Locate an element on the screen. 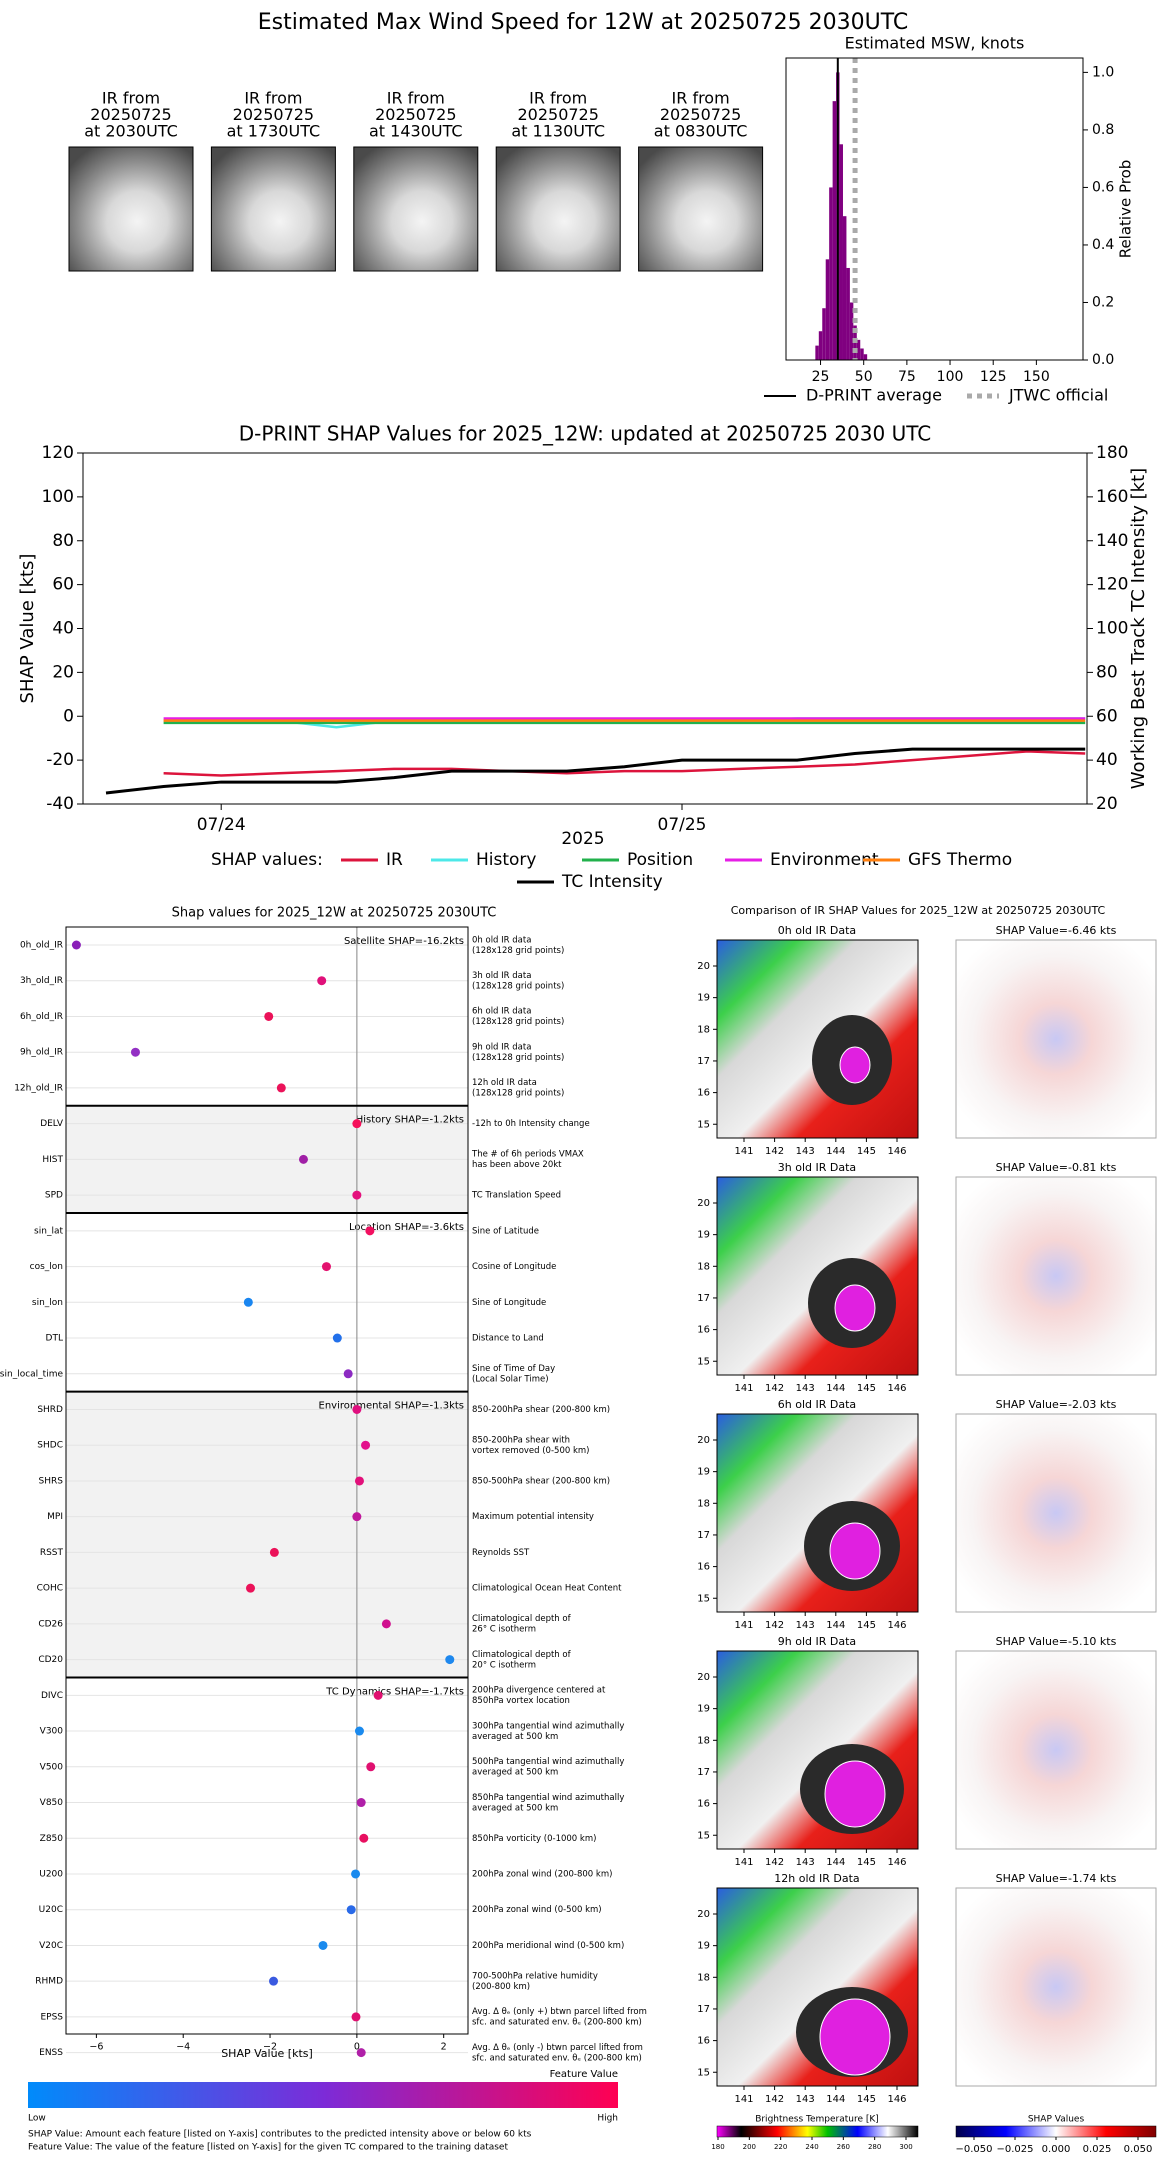 The height and width of the screenshot is (2158, 1168). x-tick-label: 75 is located at coordinates (907, 377).